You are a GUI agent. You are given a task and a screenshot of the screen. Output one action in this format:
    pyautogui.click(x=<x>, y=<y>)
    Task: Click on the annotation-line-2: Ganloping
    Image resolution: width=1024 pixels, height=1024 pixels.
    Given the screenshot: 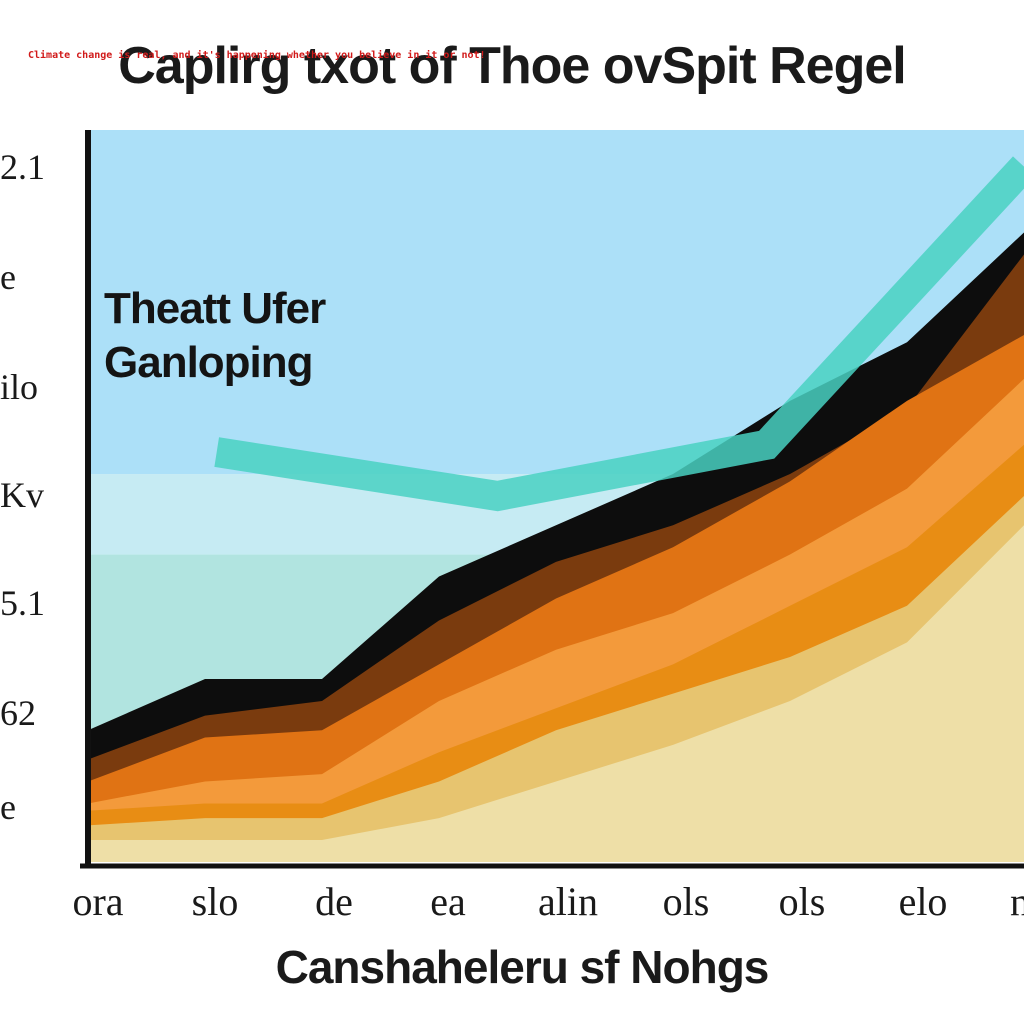 What is the action you would take?
    pyautogui.click(x=209, y=362)
    